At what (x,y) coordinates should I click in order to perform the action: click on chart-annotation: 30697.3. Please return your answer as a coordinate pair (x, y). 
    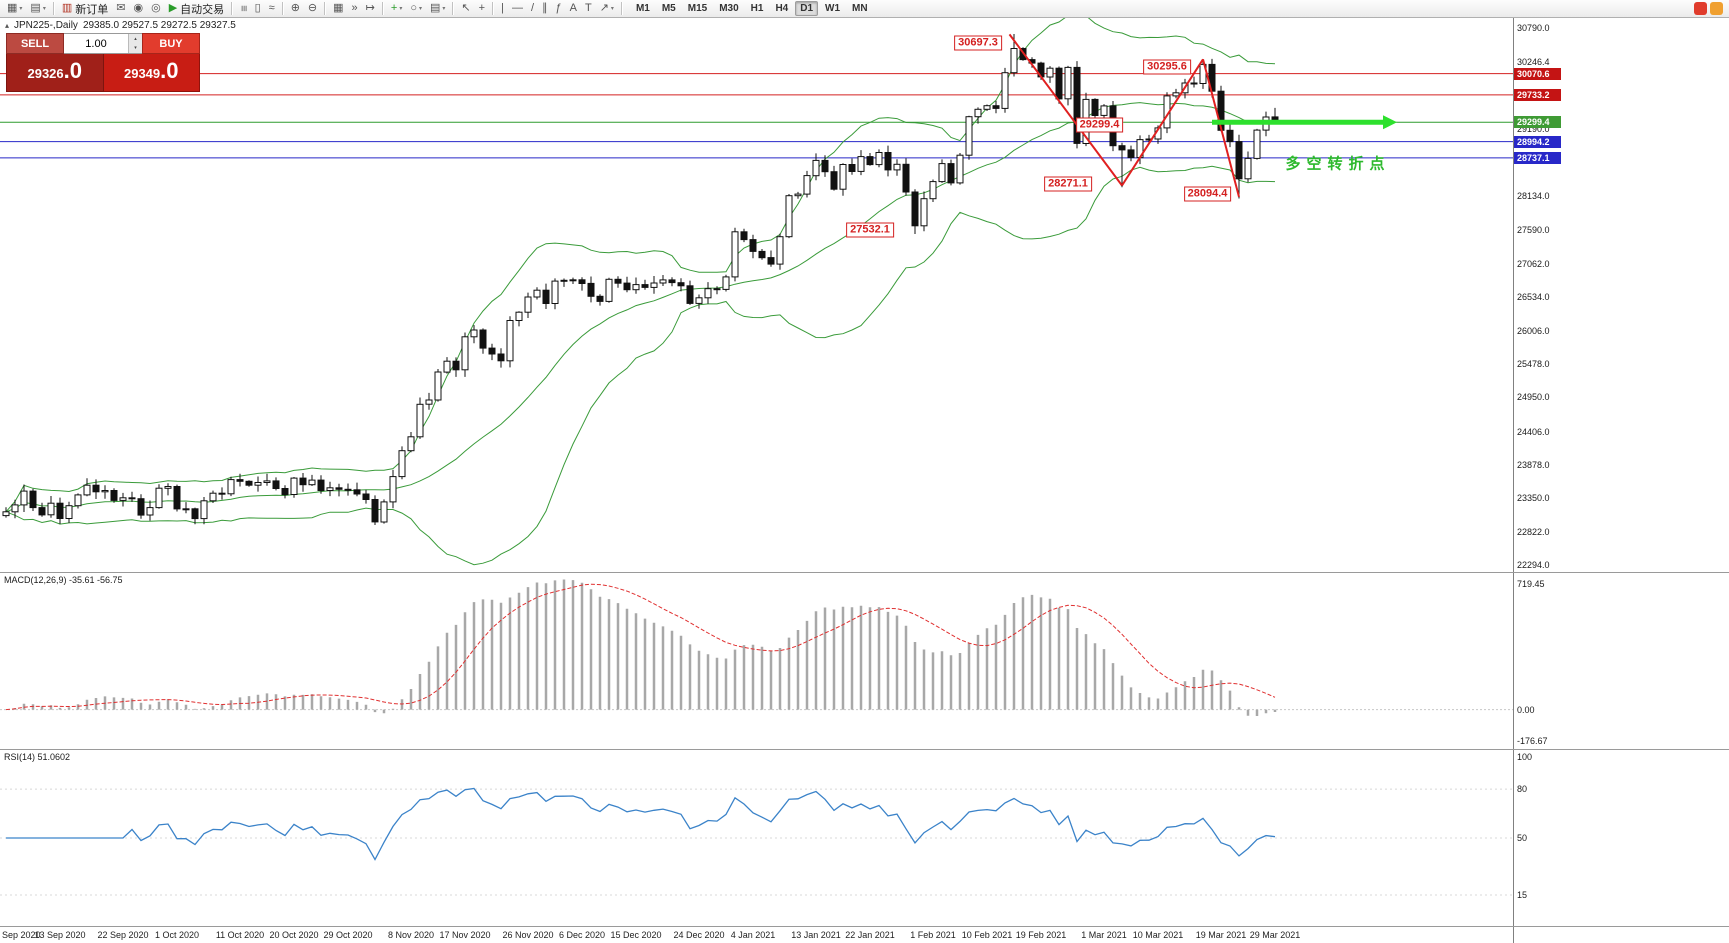
    Looking at the image, I should click on (978, 43).